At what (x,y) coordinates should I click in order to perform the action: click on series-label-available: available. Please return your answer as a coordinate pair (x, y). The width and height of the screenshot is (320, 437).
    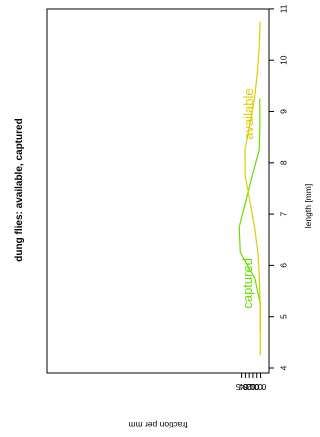
    Looking at the image, I should click on (248, 113).